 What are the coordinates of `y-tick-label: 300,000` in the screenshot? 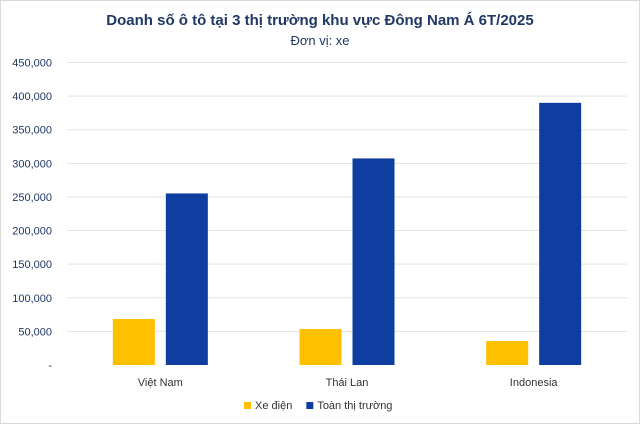 It's located at (32, 164).